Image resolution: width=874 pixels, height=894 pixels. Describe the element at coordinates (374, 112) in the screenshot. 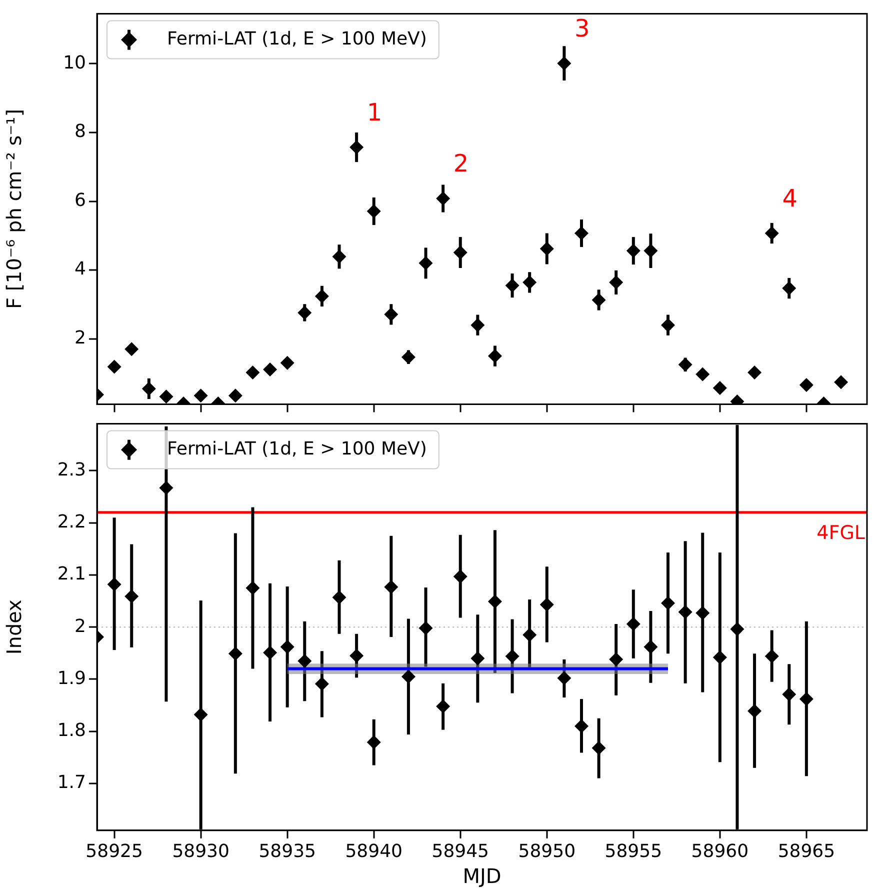

I see `annotation: 1` at that location.